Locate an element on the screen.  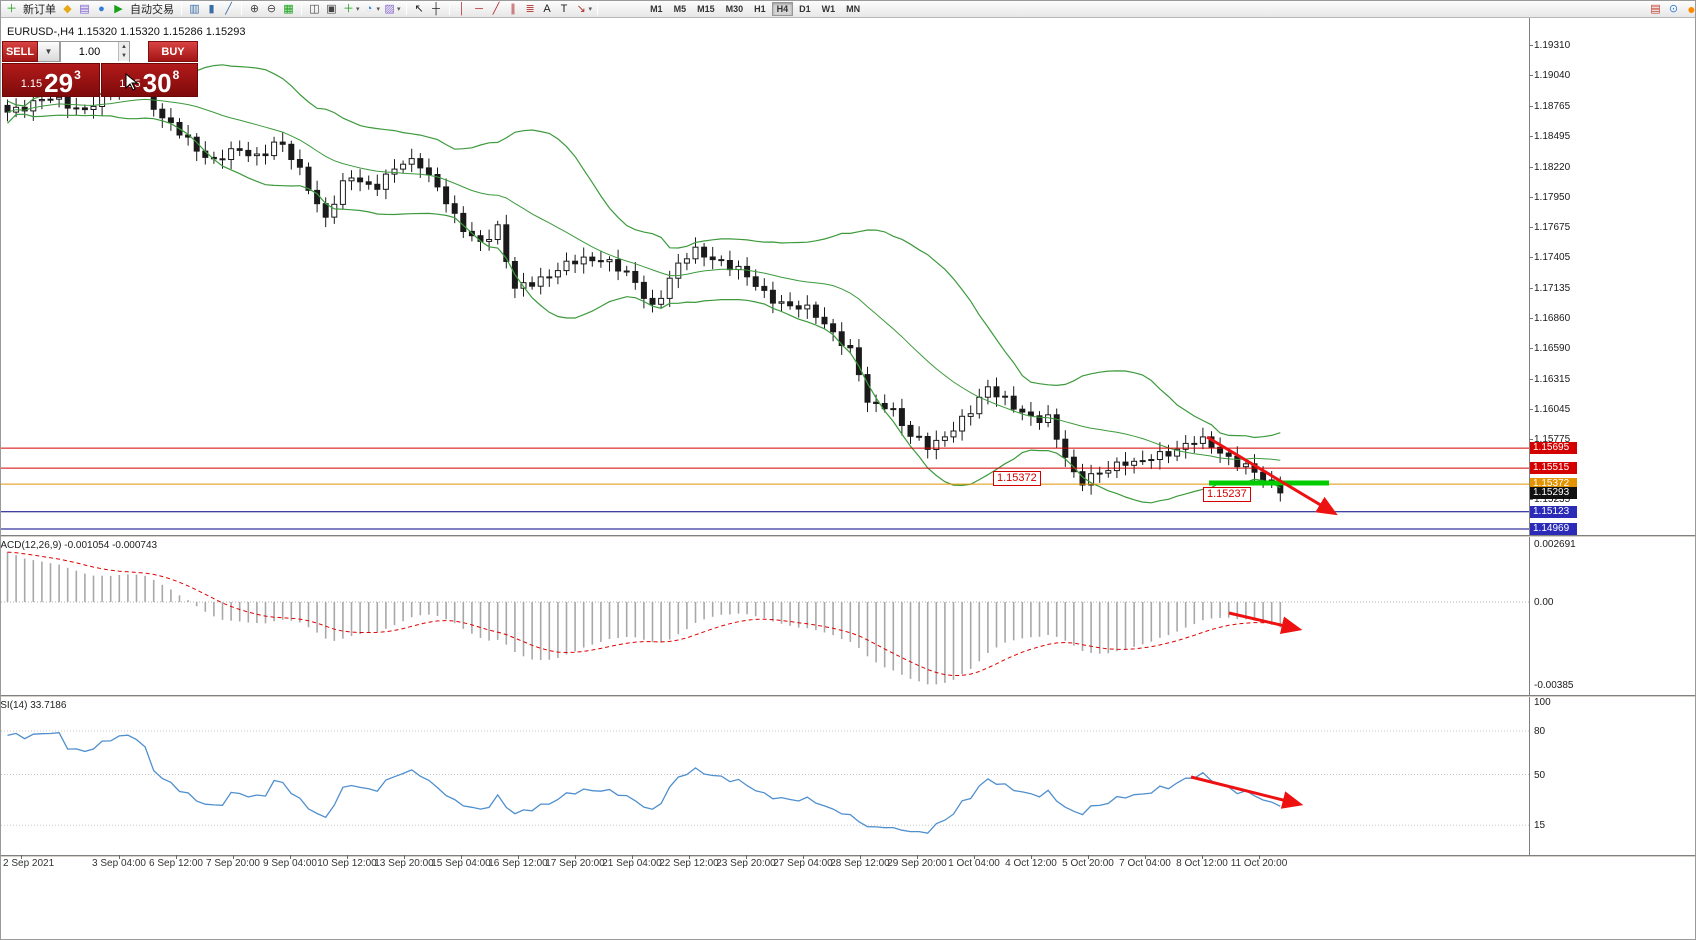
alerts-icon: ◆ is located at coordinates (67, 8).